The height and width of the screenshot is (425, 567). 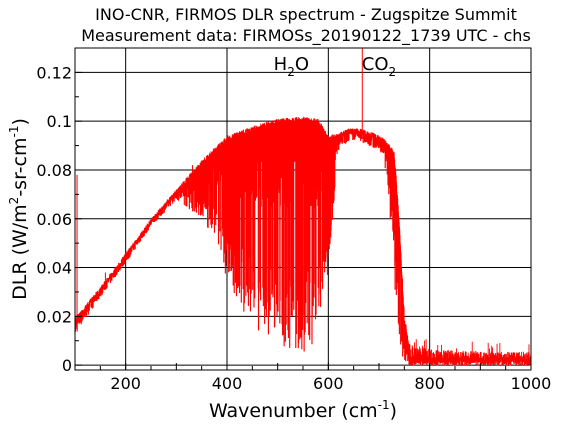 What do you see at coordinates (291, 66) in the screenshot?
I see `band-label: H2O` at bounding box center [291, 66].